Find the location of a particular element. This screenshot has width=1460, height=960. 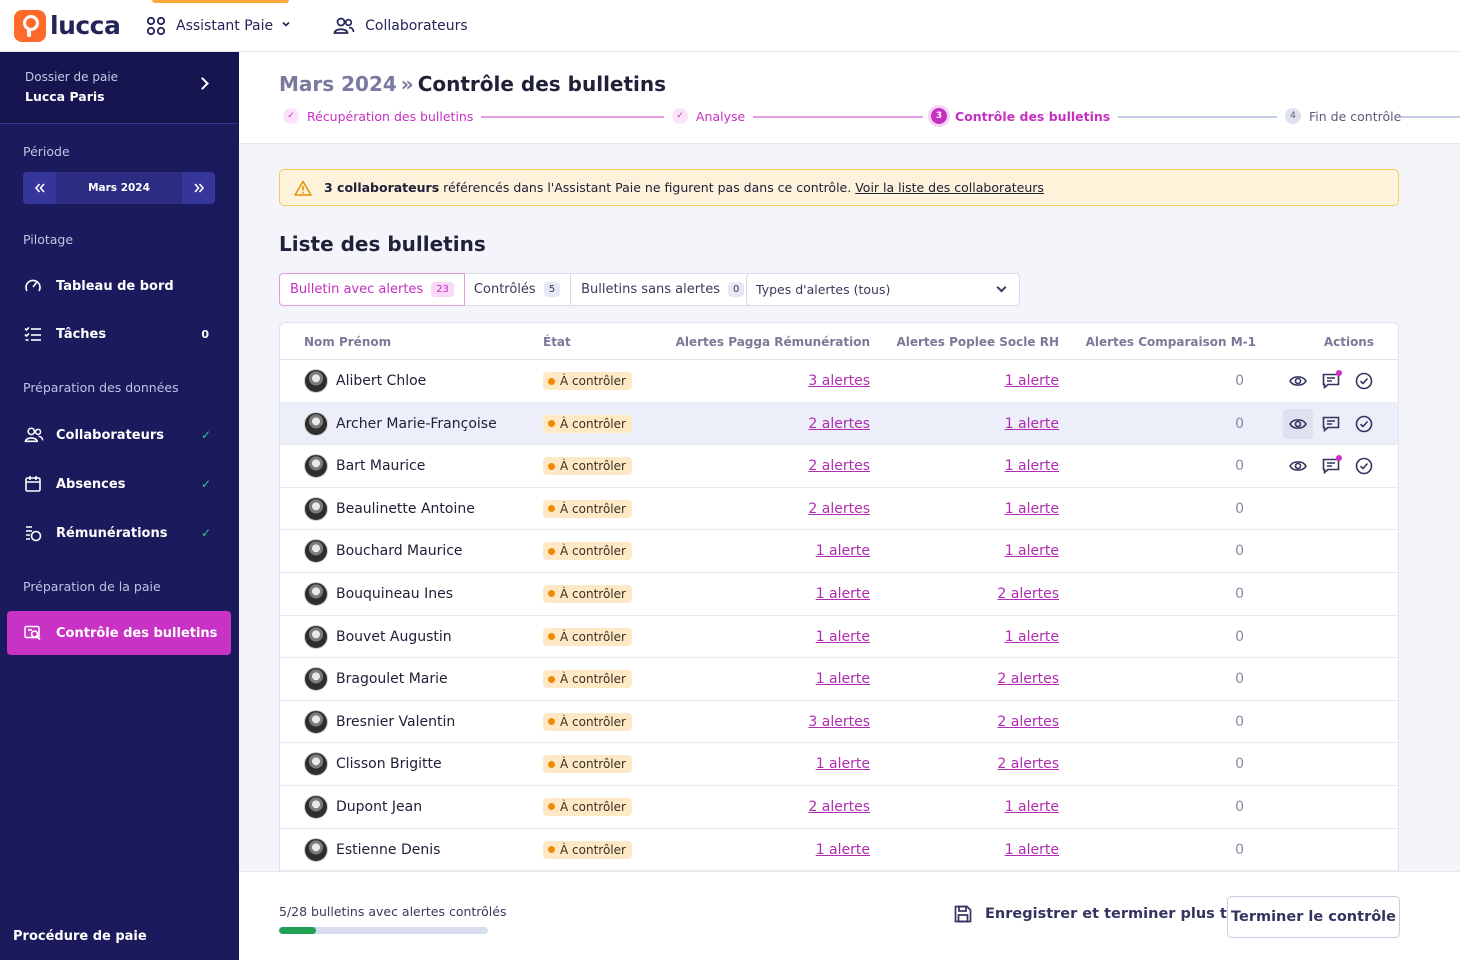

sidebar-item-absences: Absences ✓ is located at coordinates (119, 484).